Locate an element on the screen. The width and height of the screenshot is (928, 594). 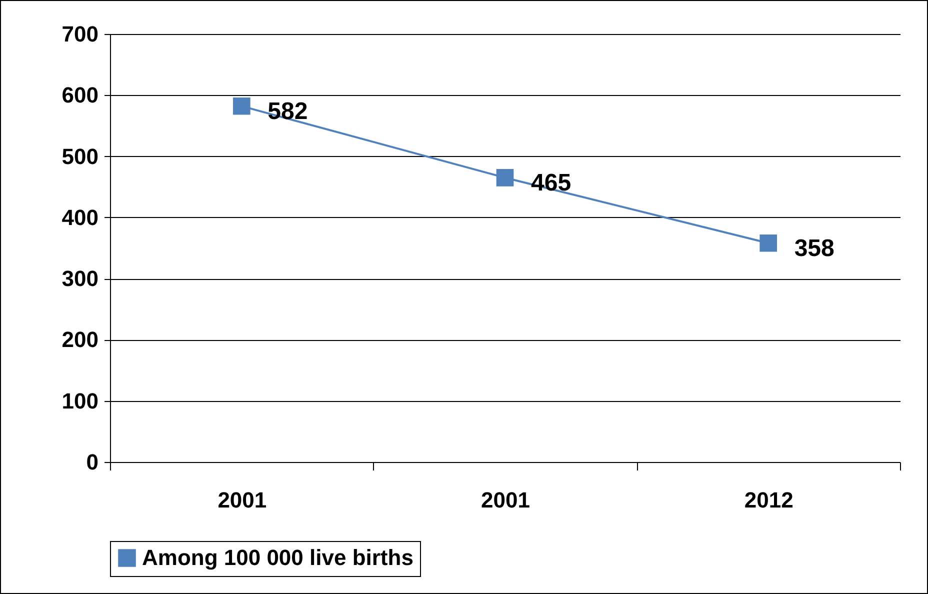
x-tick-label: 2012 is located at coordinates (769, 500).